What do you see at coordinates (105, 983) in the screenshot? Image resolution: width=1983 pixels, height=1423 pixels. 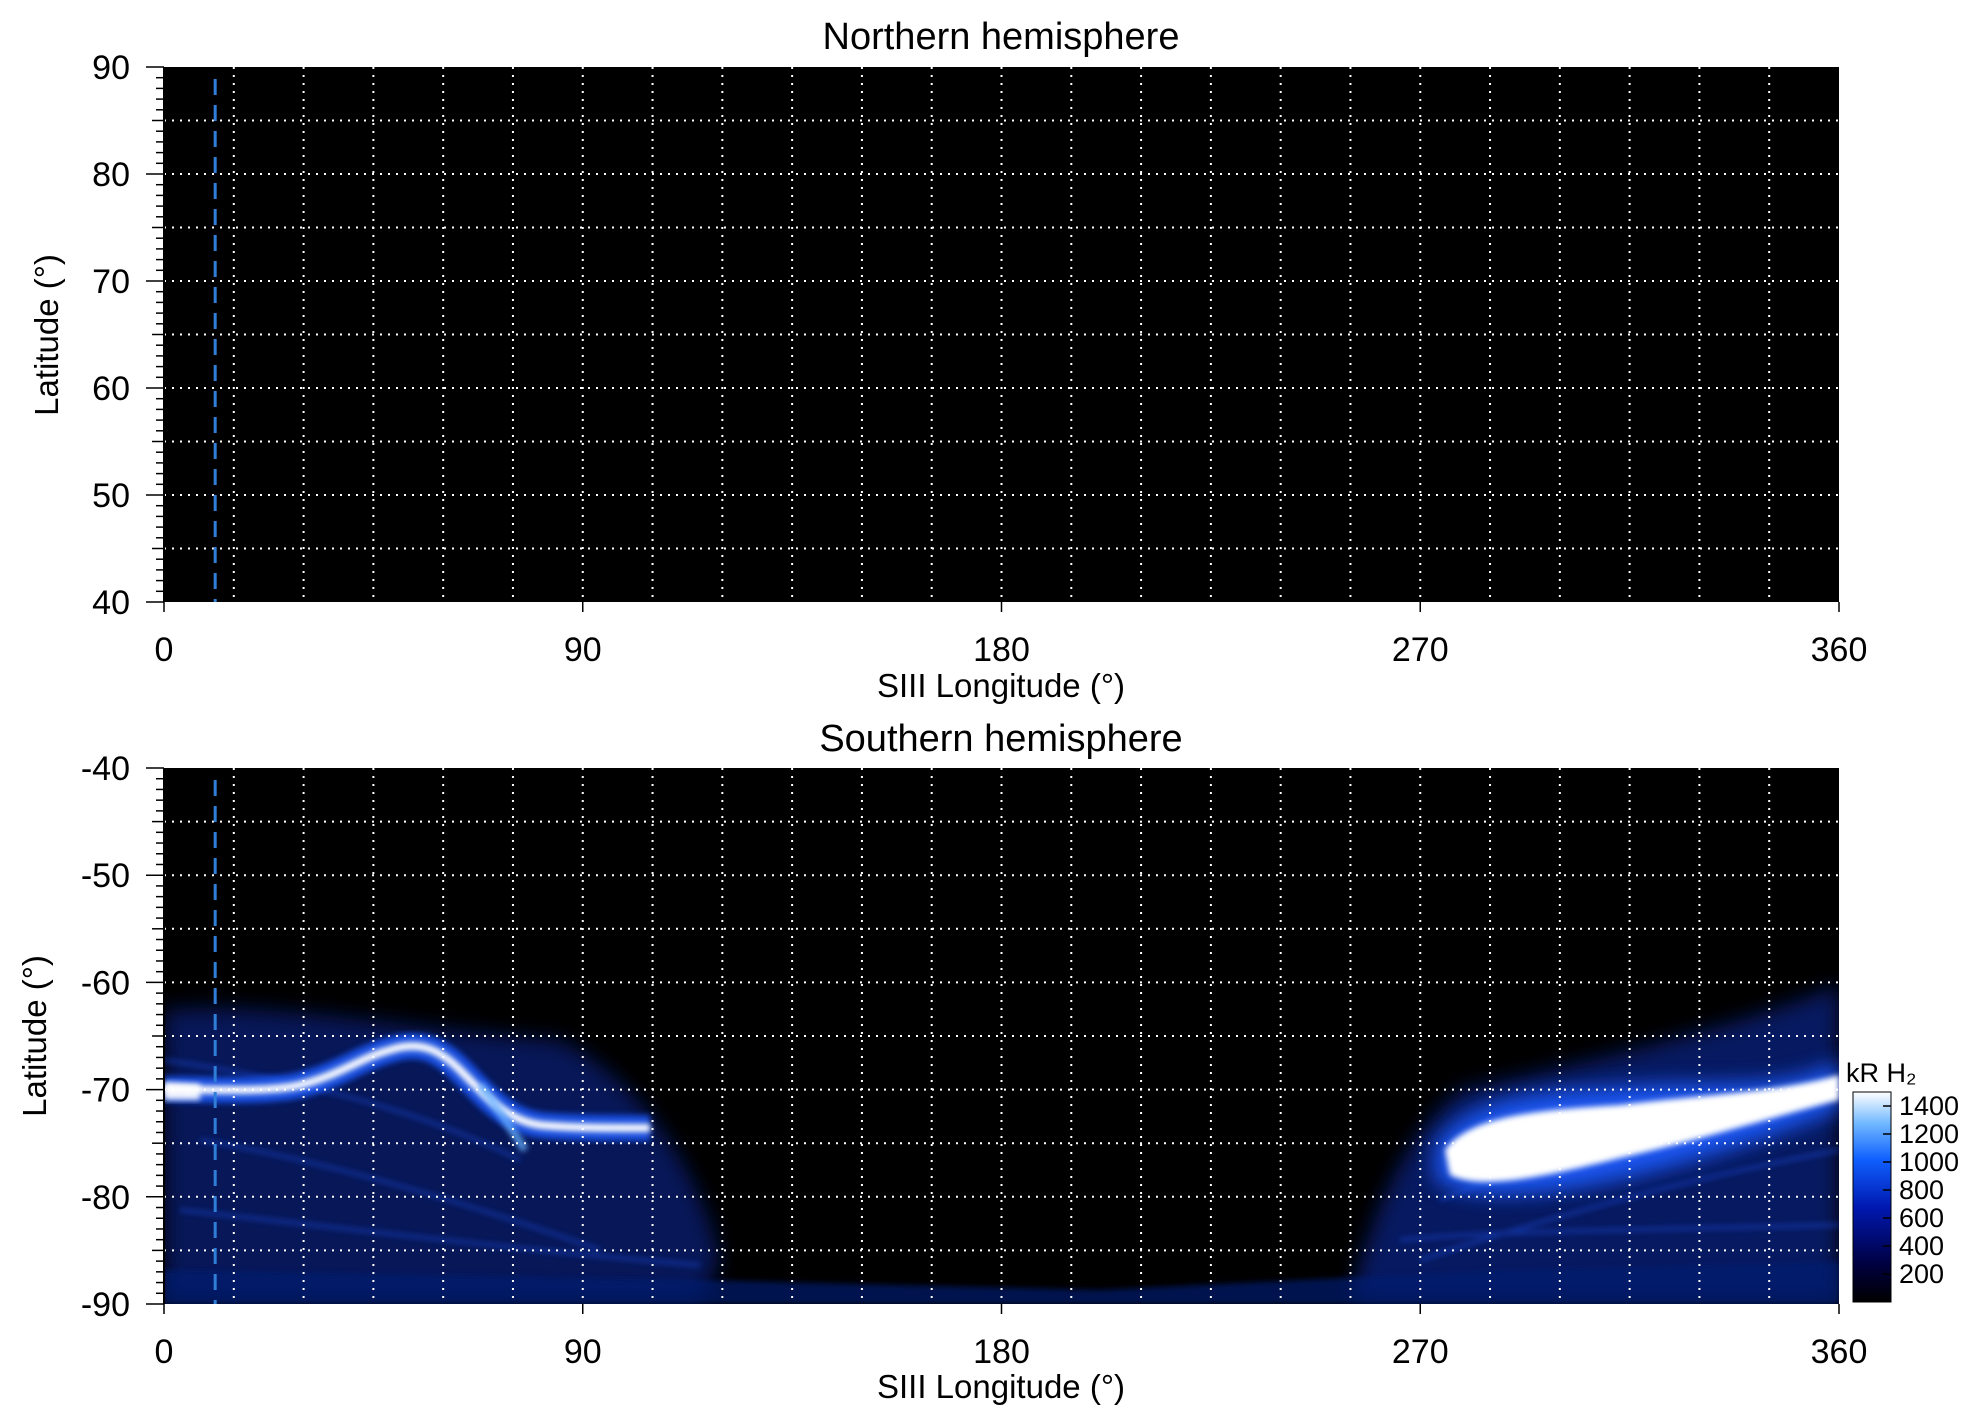 I see `y-tick-label: -60` at bounding box center [105, 983].